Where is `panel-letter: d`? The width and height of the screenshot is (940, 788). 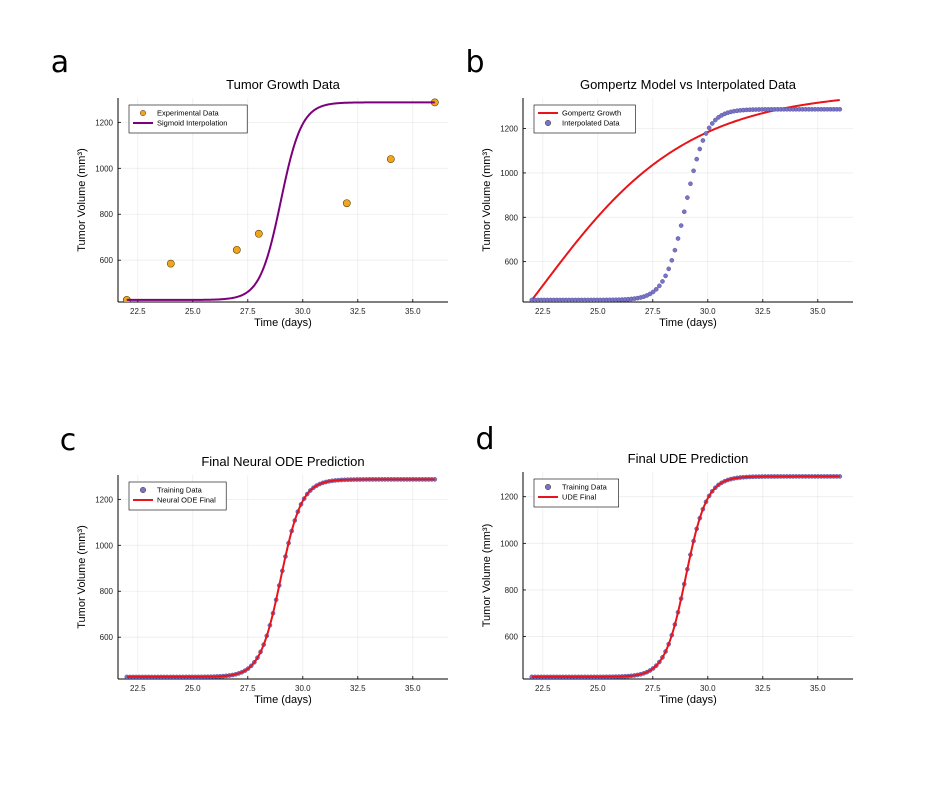 panel-letter: d is located at coordinates (484, 439).